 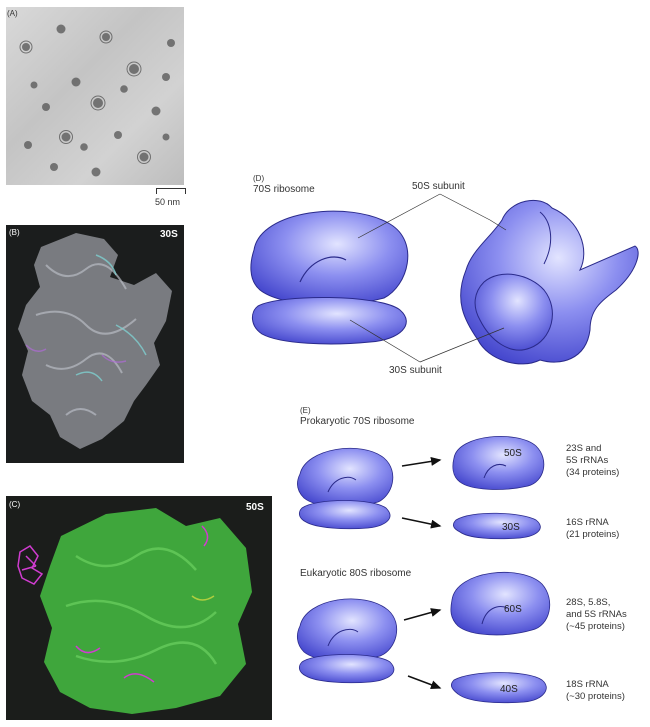 I want to click on arrow-euk-small, so click(x=424, y=682).